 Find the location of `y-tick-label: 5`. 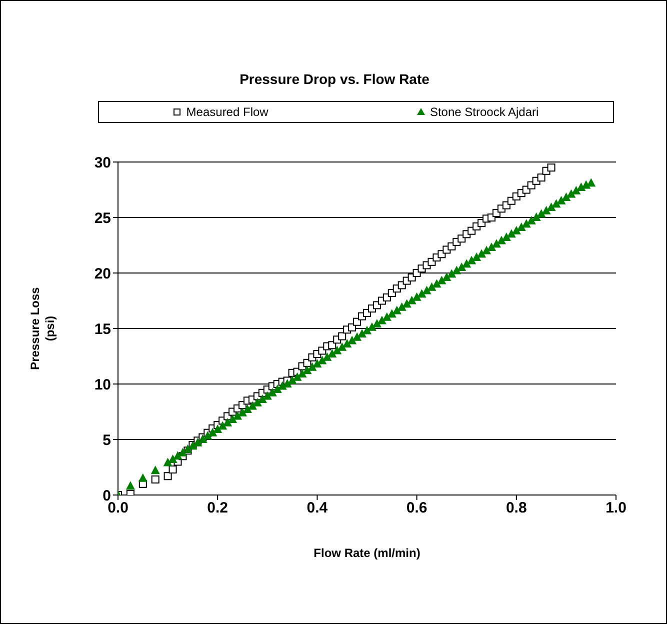

y-tick-label: 5 is located at coordinates (106, 440).